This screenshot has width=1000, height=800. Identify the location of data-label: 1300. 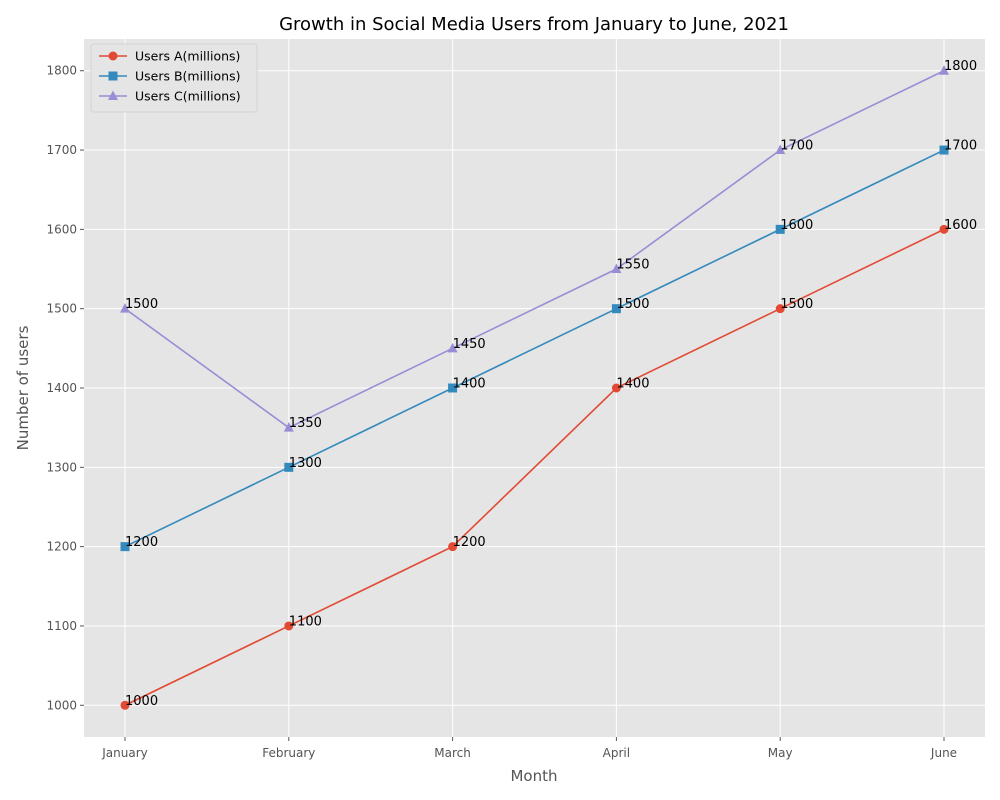
(305, 463).